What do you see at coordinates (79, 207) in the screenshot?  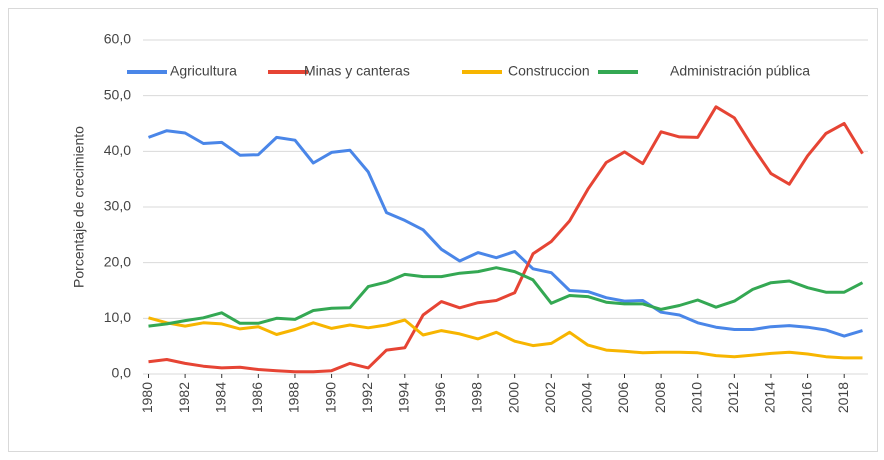 I see `y-axis-label: Porcentaje de crecimiento` at bounding box center [79, 207].